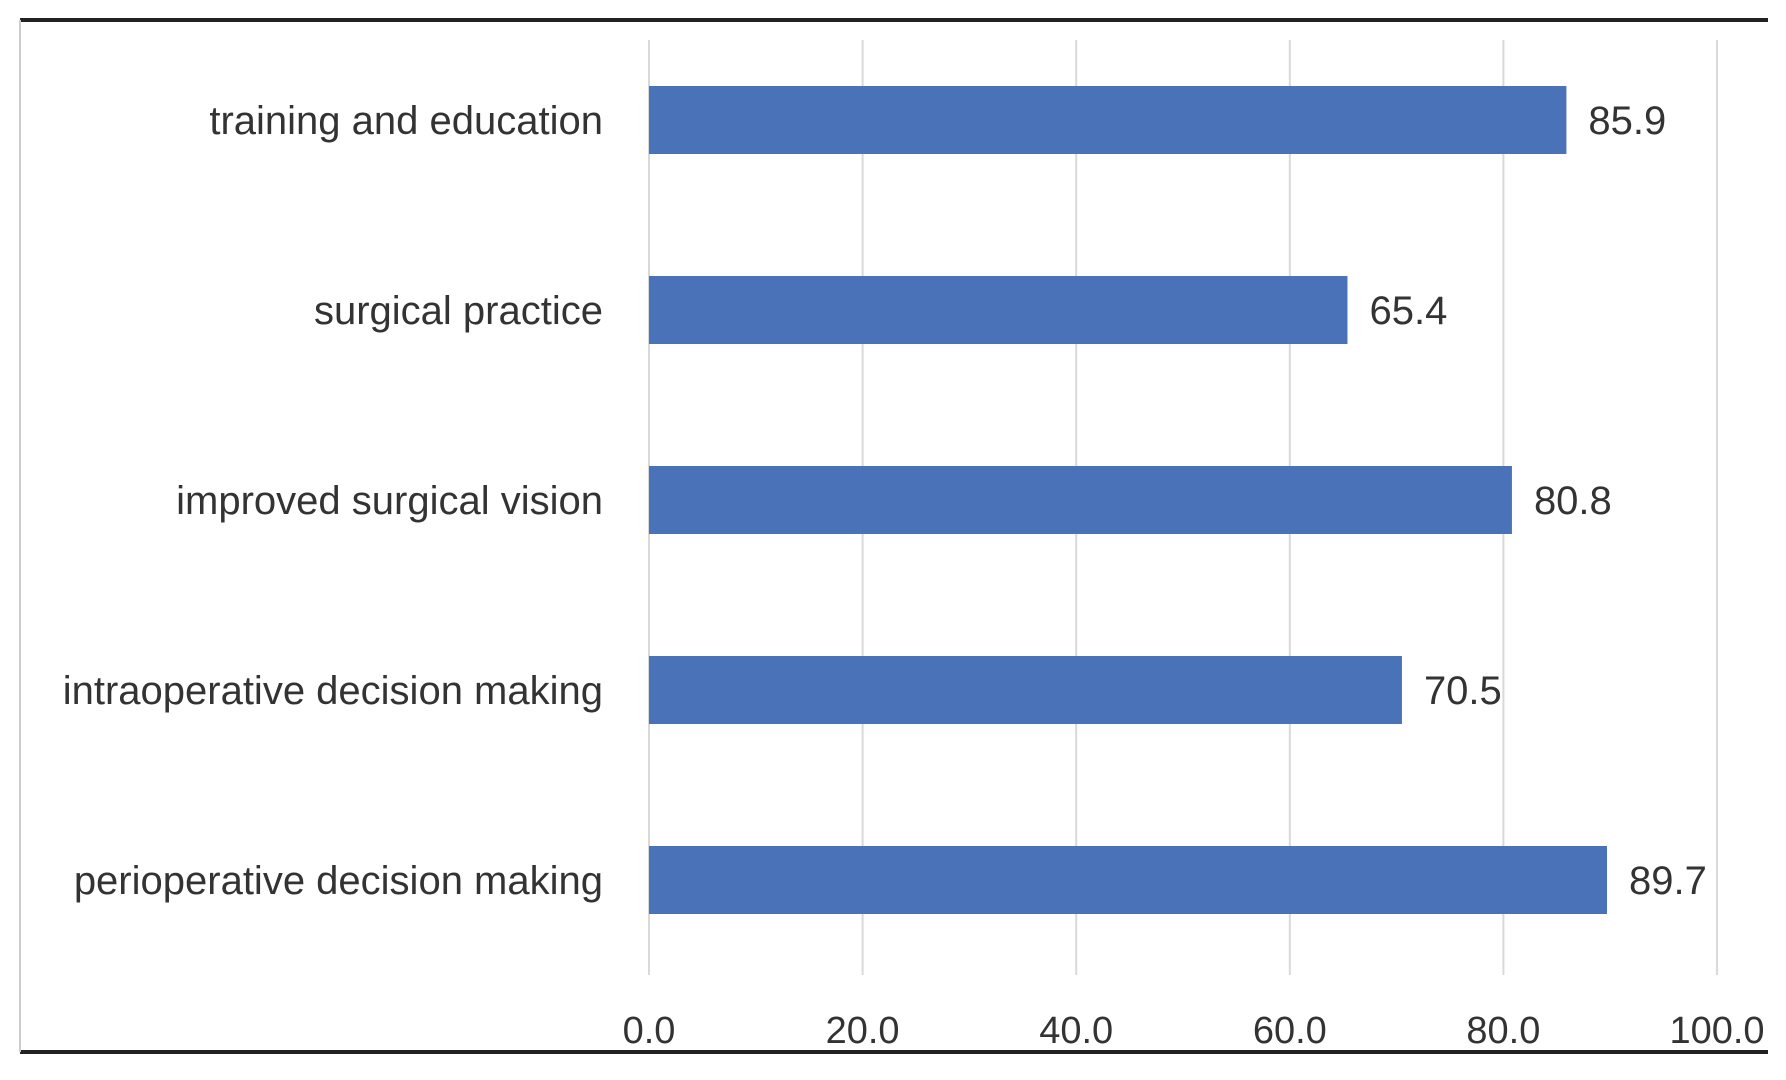 The width and height of the screenshot is (1786, 1080). What do you see at coordinates (458, 311) in the screenshot?
I see `category-label: surgical practice` at bounding box center [458, 311].